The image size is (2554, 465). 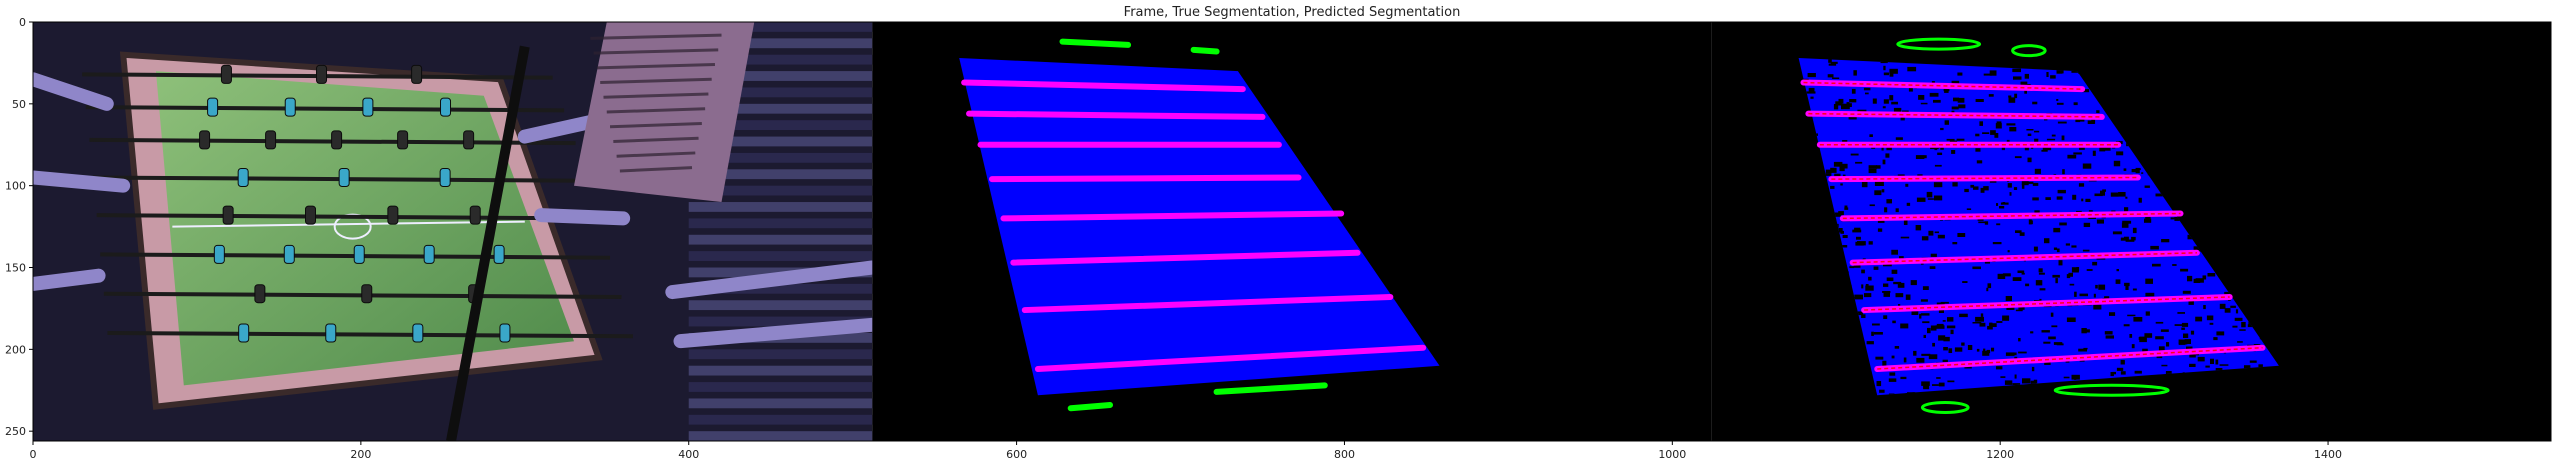 What do you see at coordinates (15, 431) in the screenshot?
I see `y-tick-label: 250` at bounding box center [15, 431].